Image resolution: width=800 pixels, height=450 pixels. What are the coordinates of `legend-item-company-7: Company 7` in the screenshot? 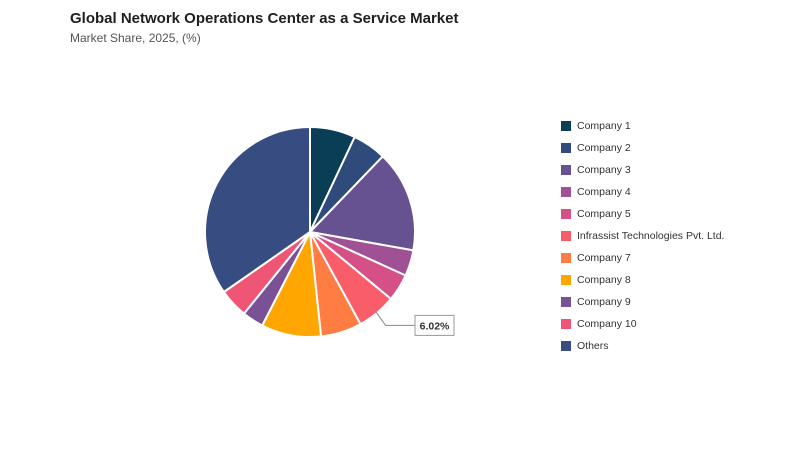 It's located at (642, 258).